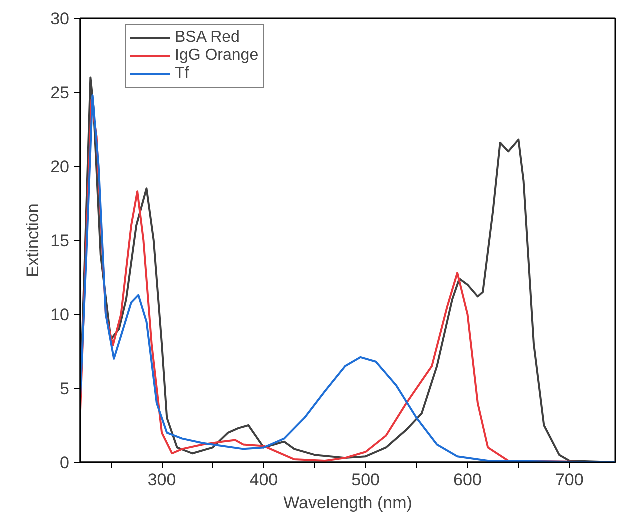 The image size is (625, 532). What do you see at coordinates (60, 241) in the screenshot?
I see `y-tick-label: 15` at bounding box center [60, 241].